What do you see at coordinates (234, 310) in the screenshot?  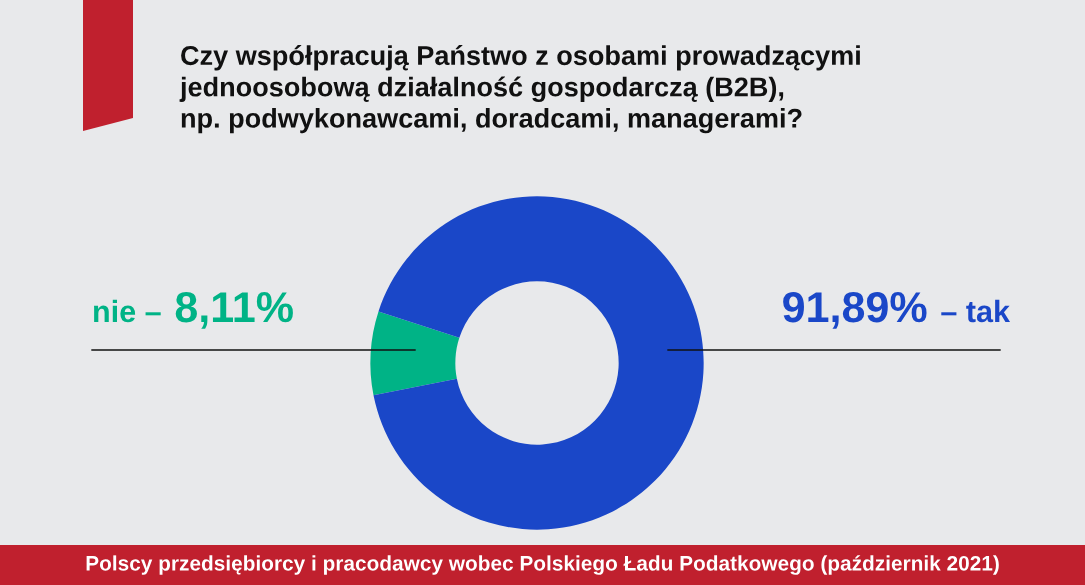 I see `data-label: 8,11%` at bounding box center [234, 310].